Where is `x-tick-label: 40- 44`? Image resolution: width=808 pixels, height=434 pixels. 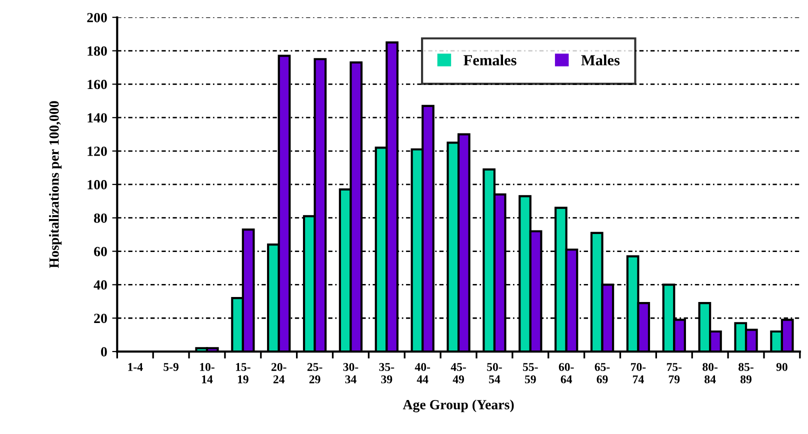
x-tick-label: 40- 44 is located at coordinates (422, 373).